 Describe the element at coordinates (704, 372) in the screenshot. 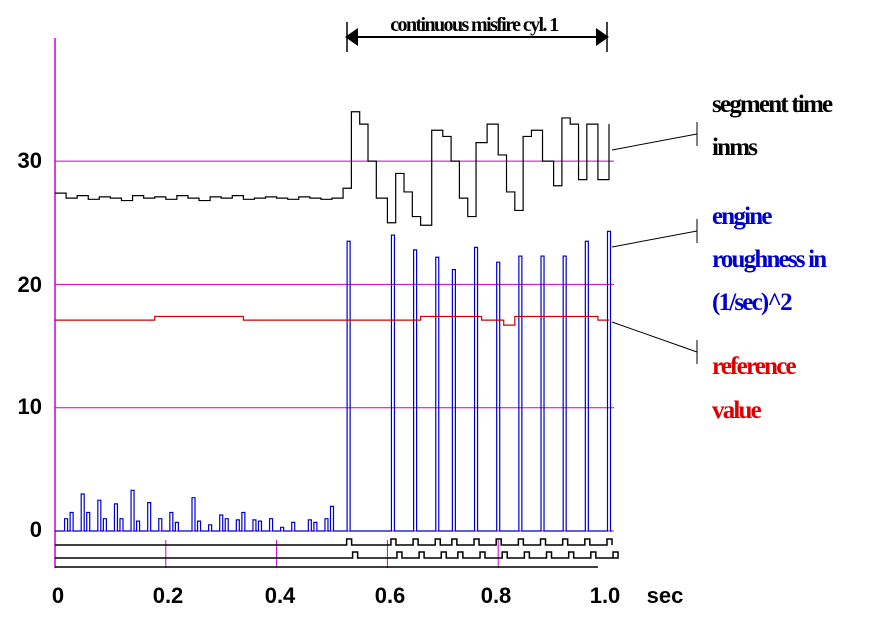

I see `legend-reference-value: reference value` at that location.